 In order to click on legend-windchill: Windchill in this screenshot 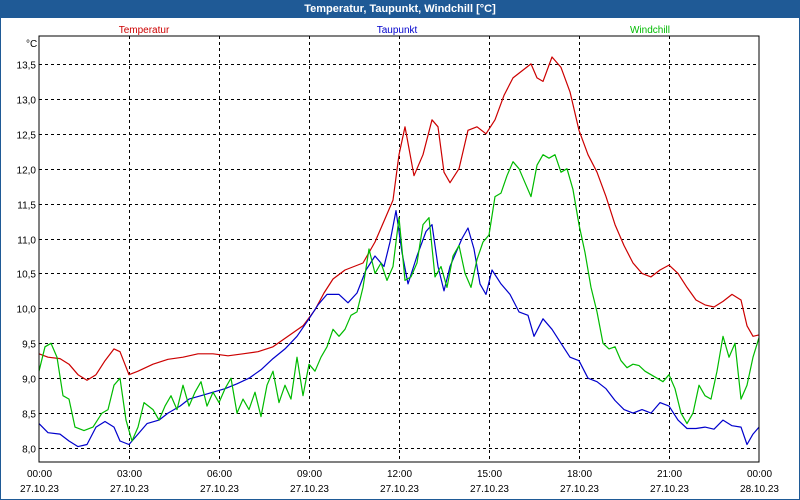, I will do `click(650, 30)`.